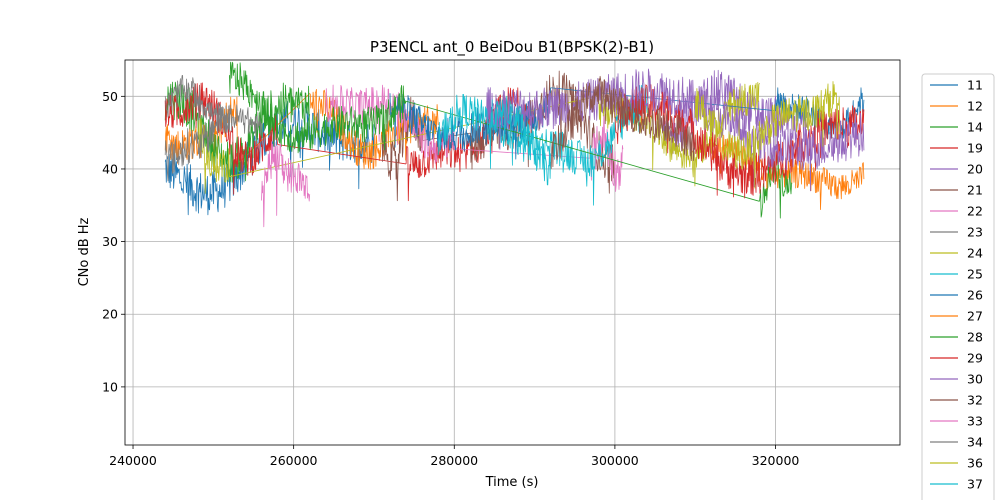 Image resolution: width=1000 pixels, height=500 pixels. I want to click on series-37-line, so click(494, 140).